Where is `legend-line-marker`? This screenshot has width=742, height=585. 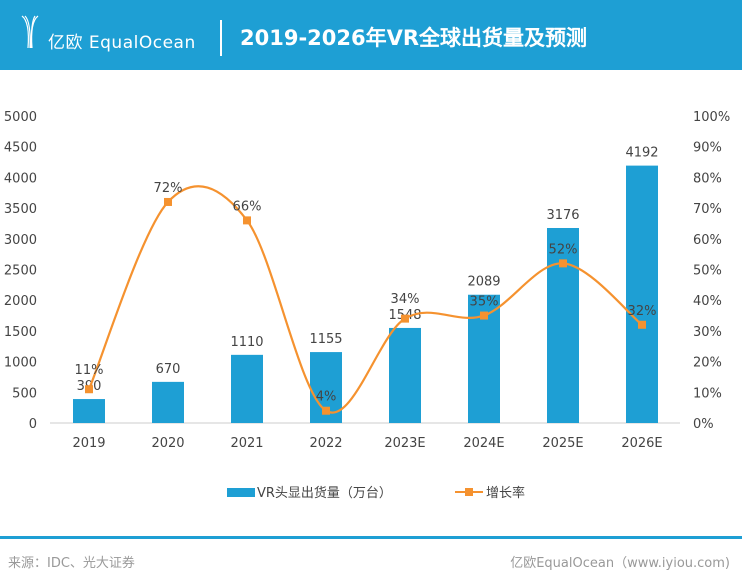 legend-line-marker is located at coordinates (469, 492).